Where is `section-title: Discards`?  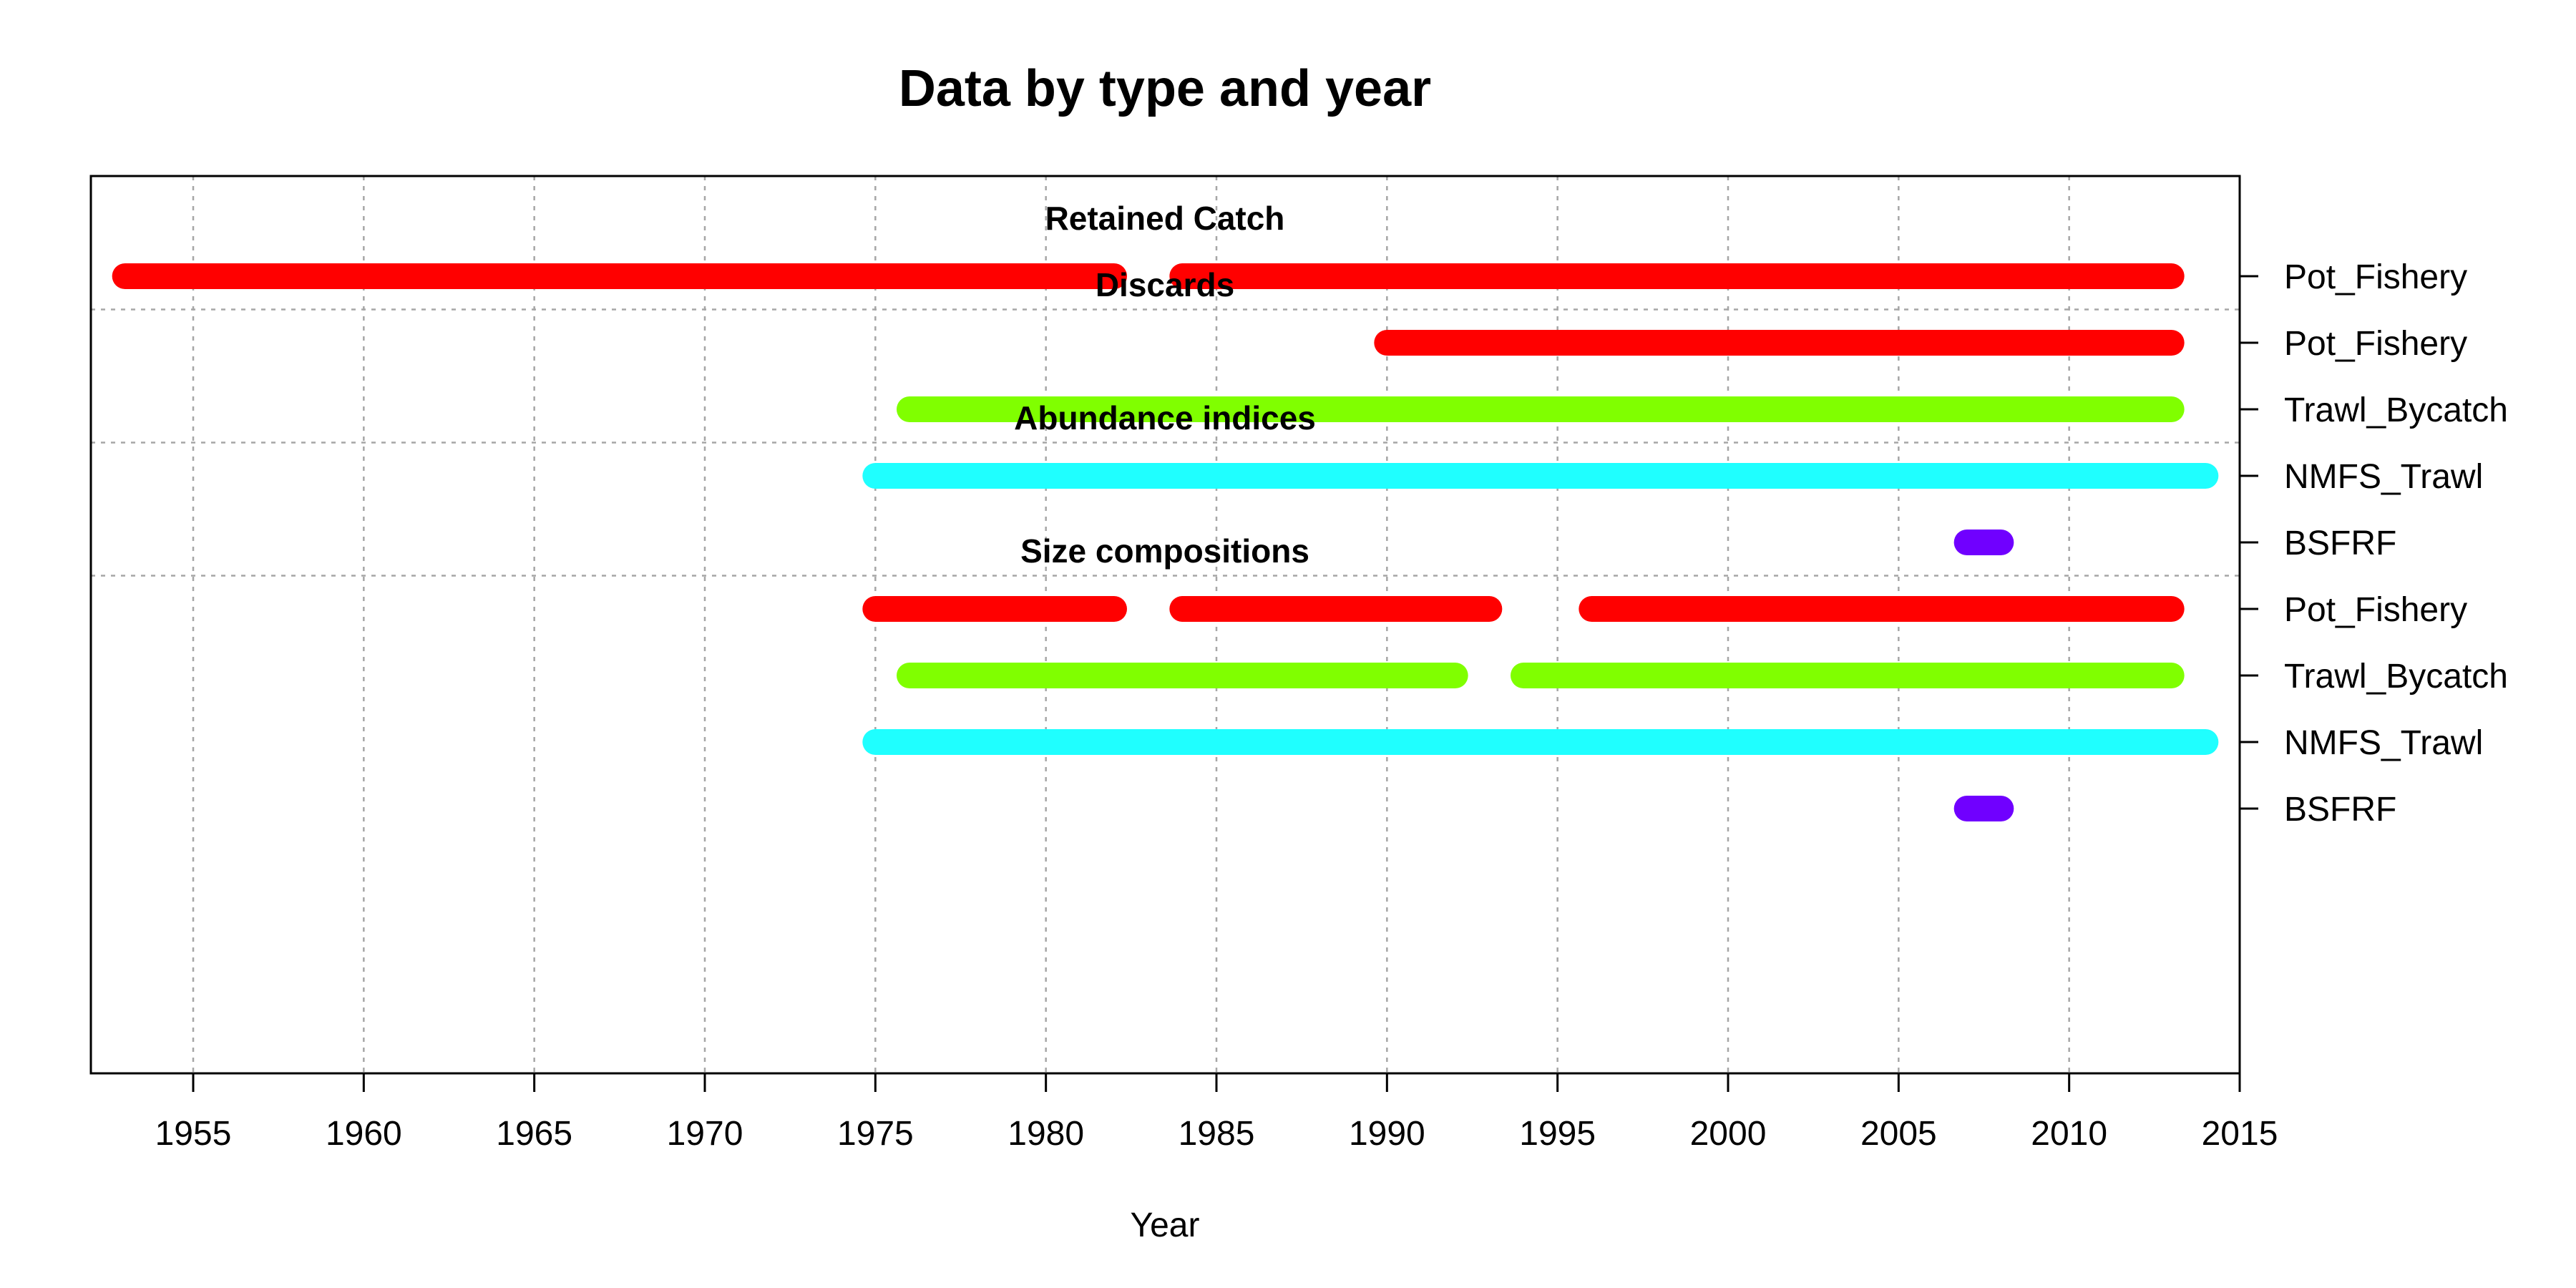
section-title: Discards is located at coordinates (1165, 284).